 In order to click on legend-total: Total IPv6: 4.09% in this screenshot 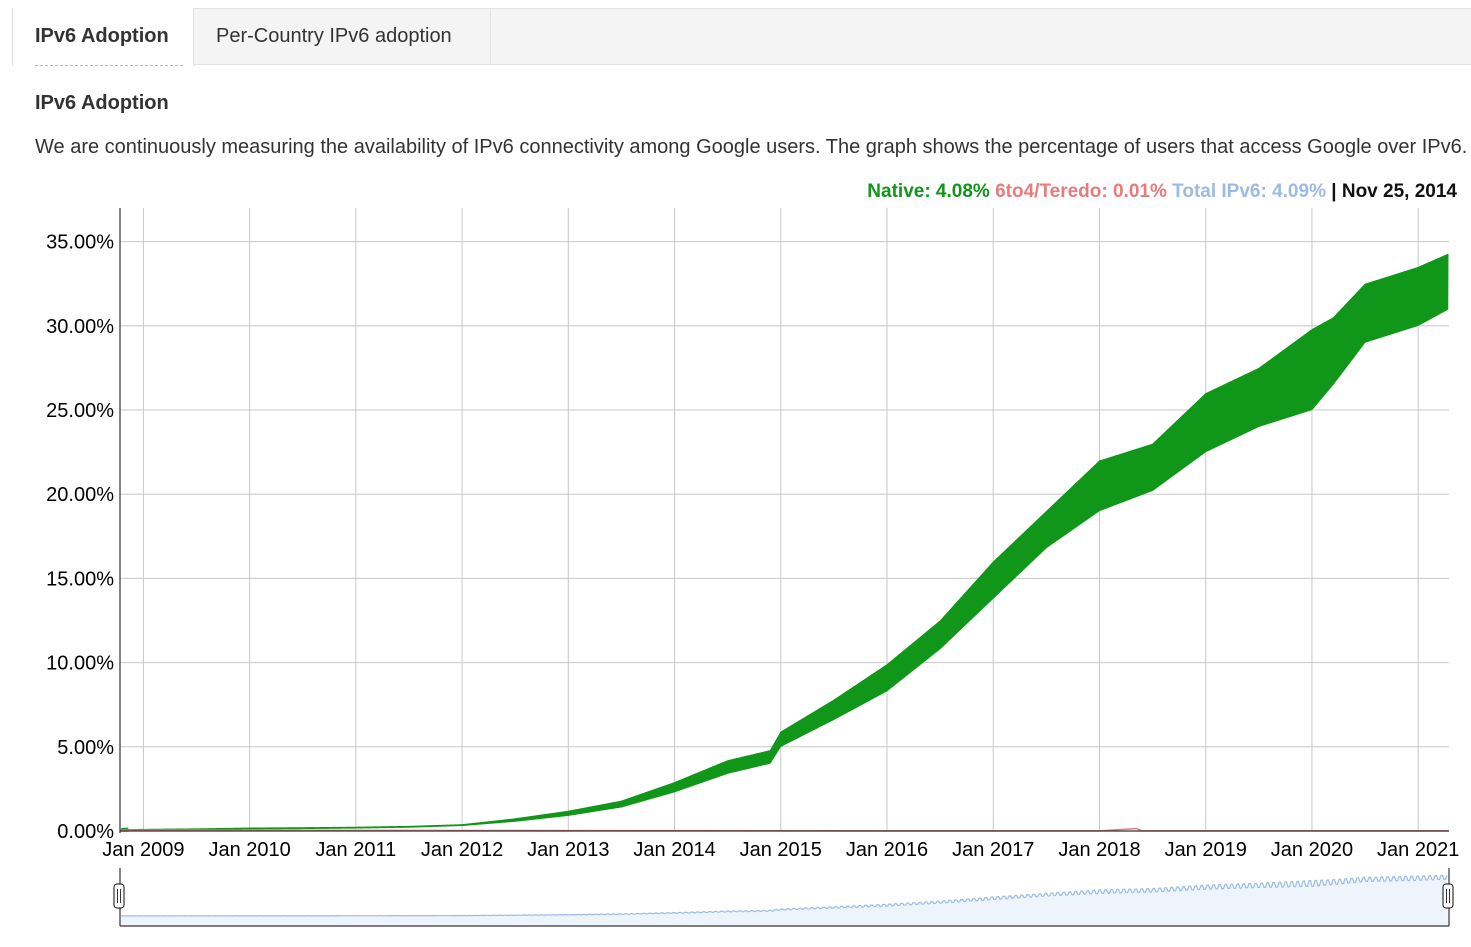, I will do `click(1249, 191)`.